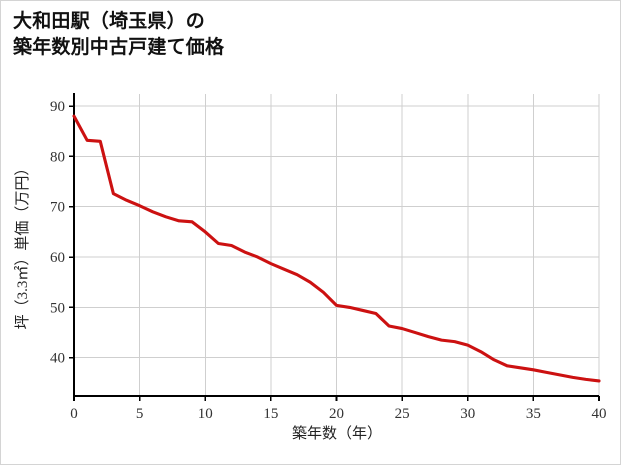  I want to click on x-tick-label: 20, so click(336, 414).